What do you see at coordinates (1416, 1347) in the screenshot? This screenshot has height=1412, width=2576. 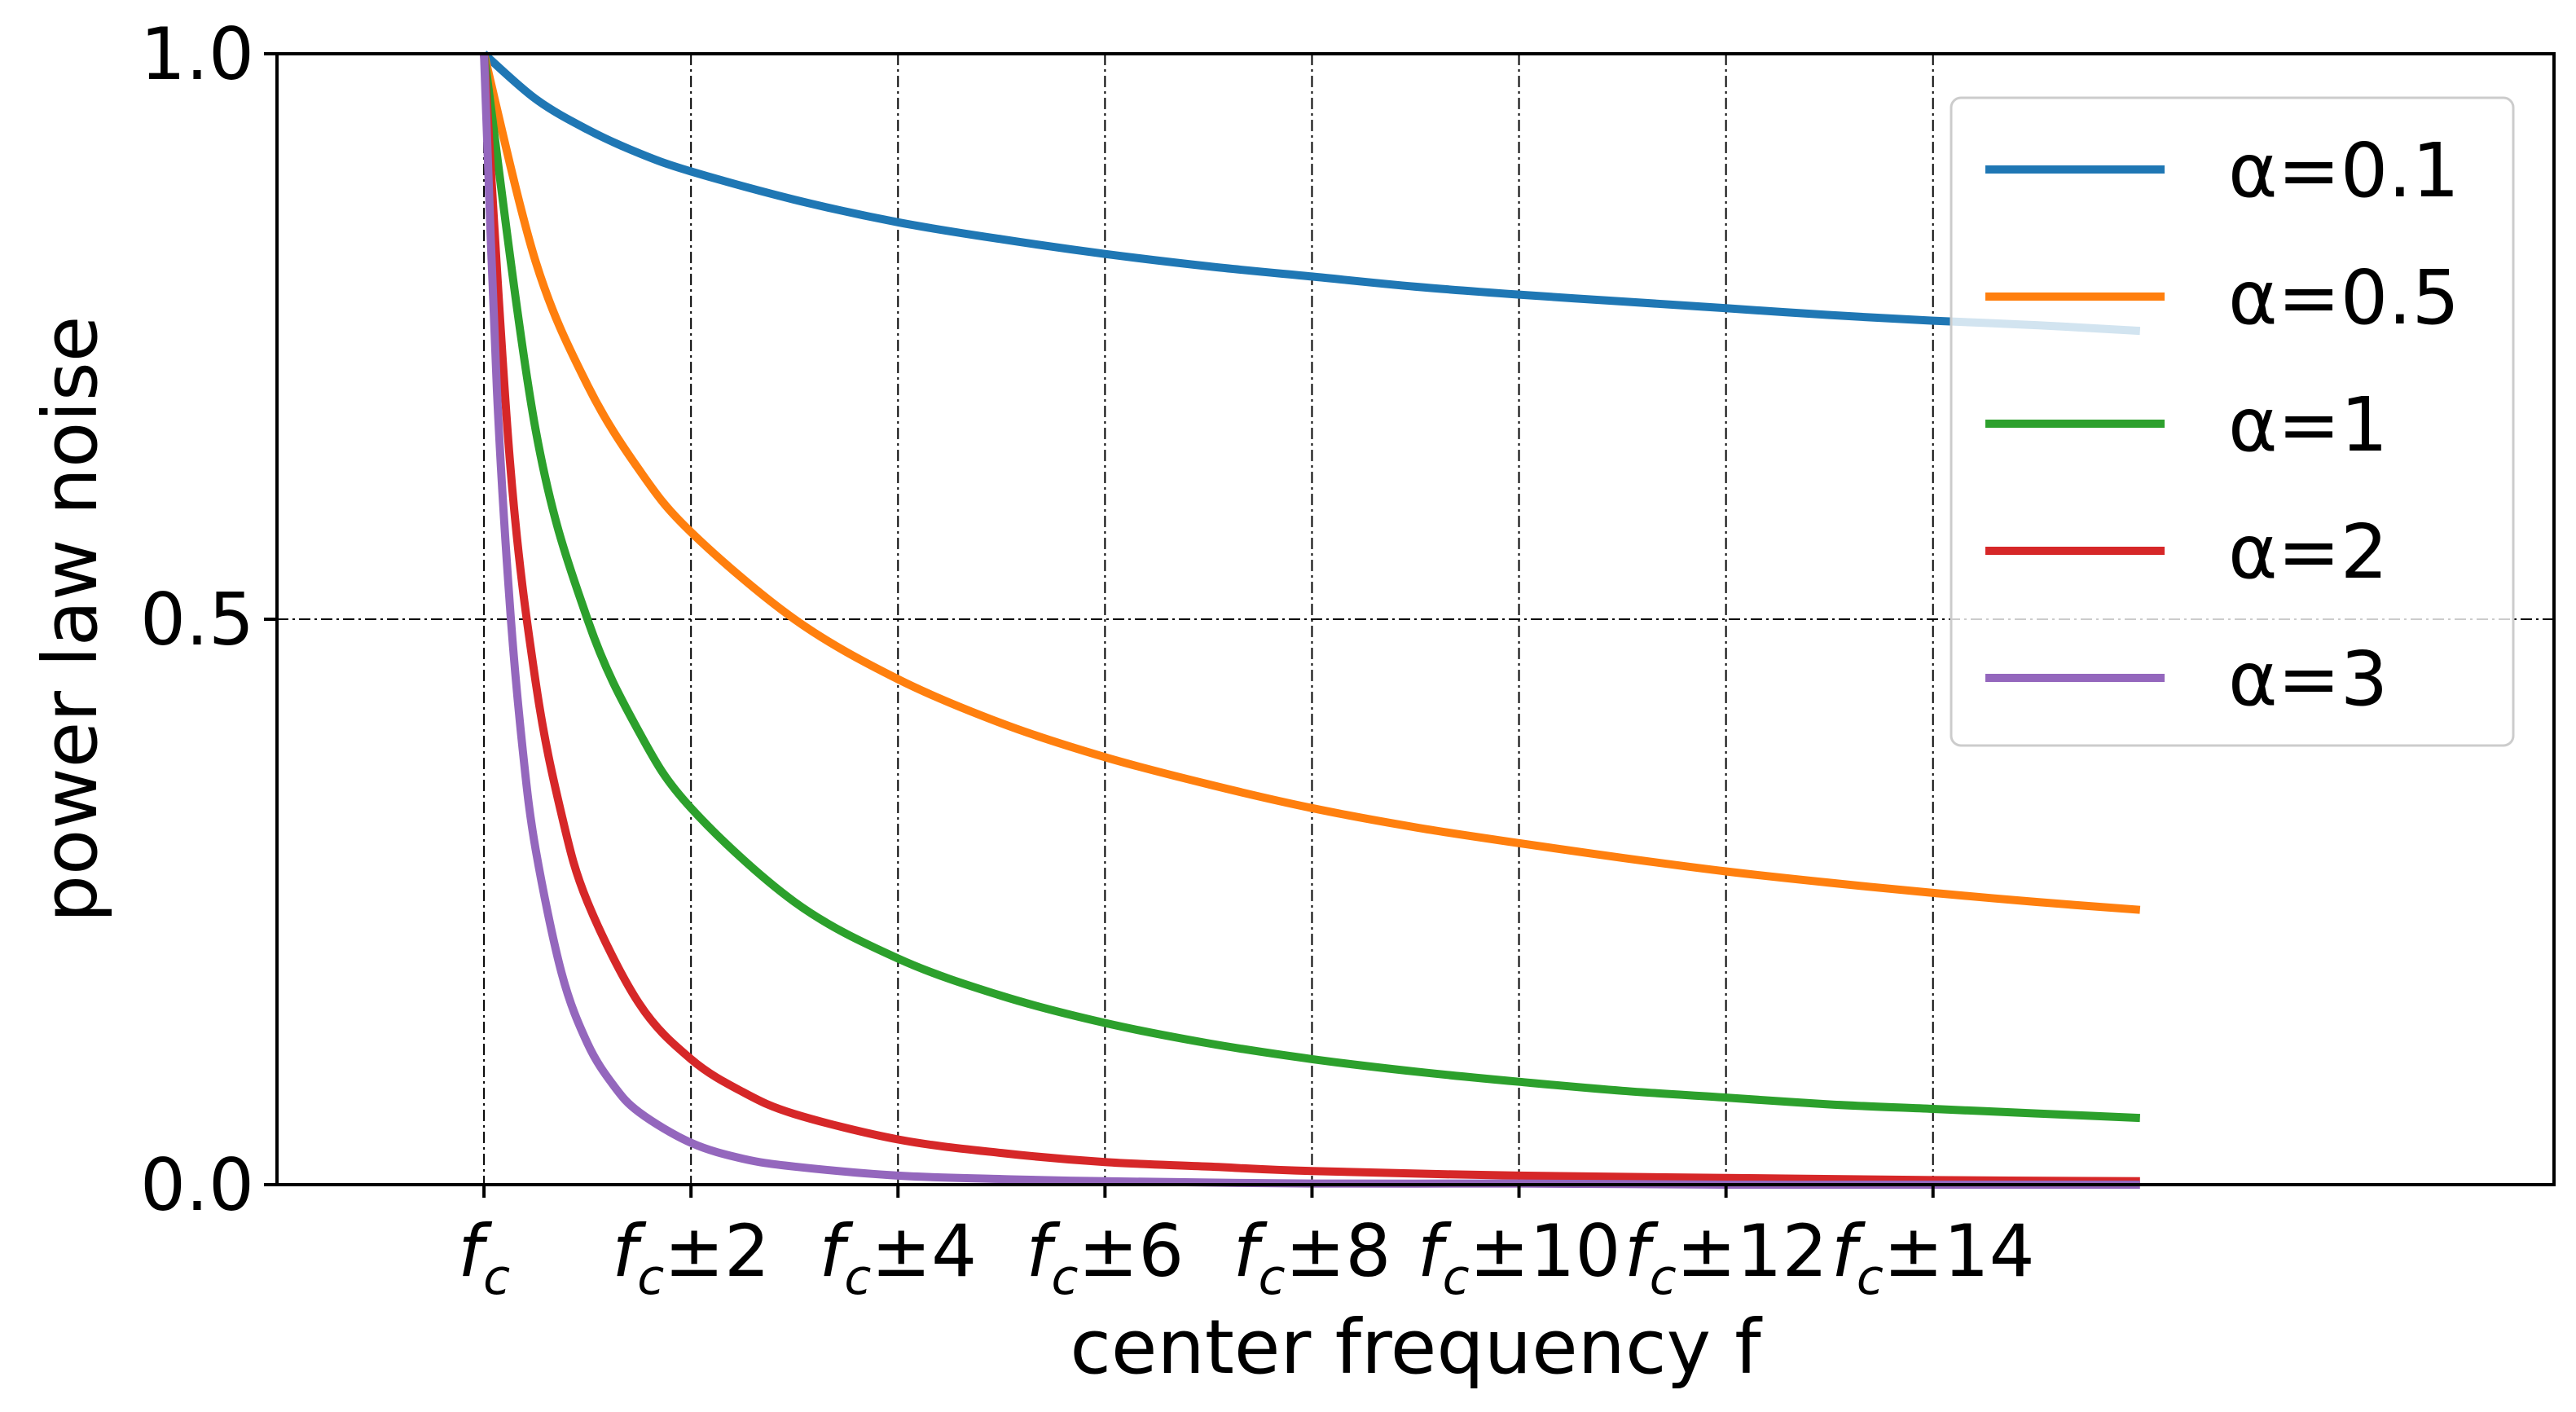 I see `x-axis-label: center frequency f` at bounding box center [1416, 1347].